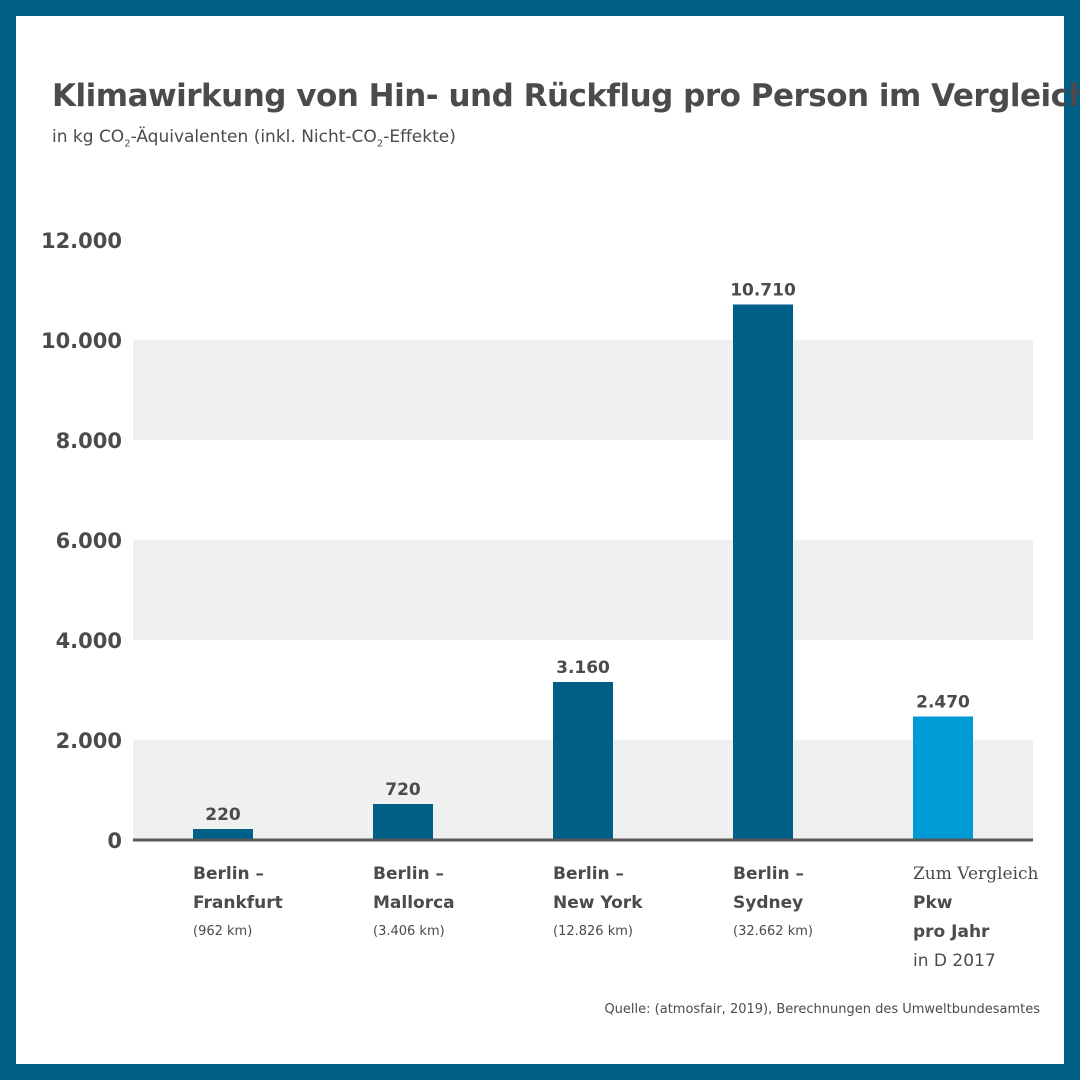  I want to click on y-tick-label: 10.000, so click(81, 341).